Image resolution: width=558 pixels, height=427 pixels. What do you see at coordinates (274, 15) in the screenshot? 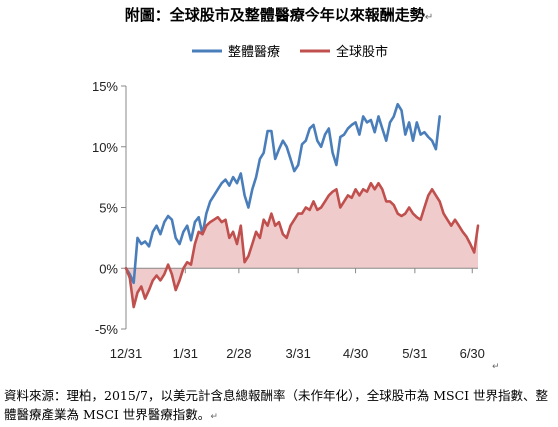
I see `chart-title-text: 附圖：全球股市及整體醫療今年以來報酬走勢` at bounding box center [274, 15].